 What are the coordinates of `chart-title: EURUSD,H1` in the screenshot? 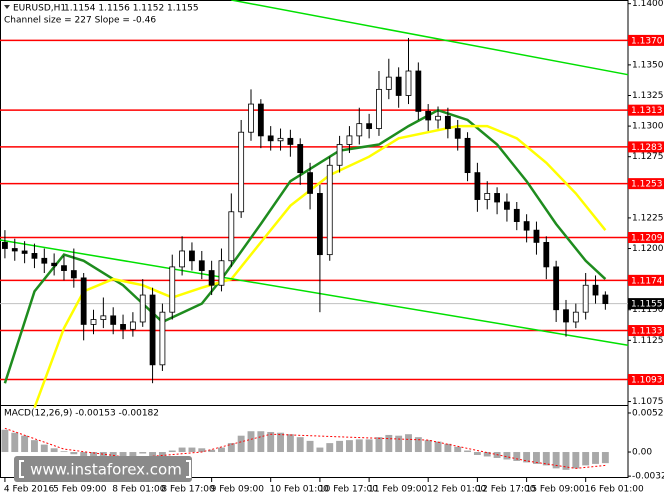 It's located at (39, 9).